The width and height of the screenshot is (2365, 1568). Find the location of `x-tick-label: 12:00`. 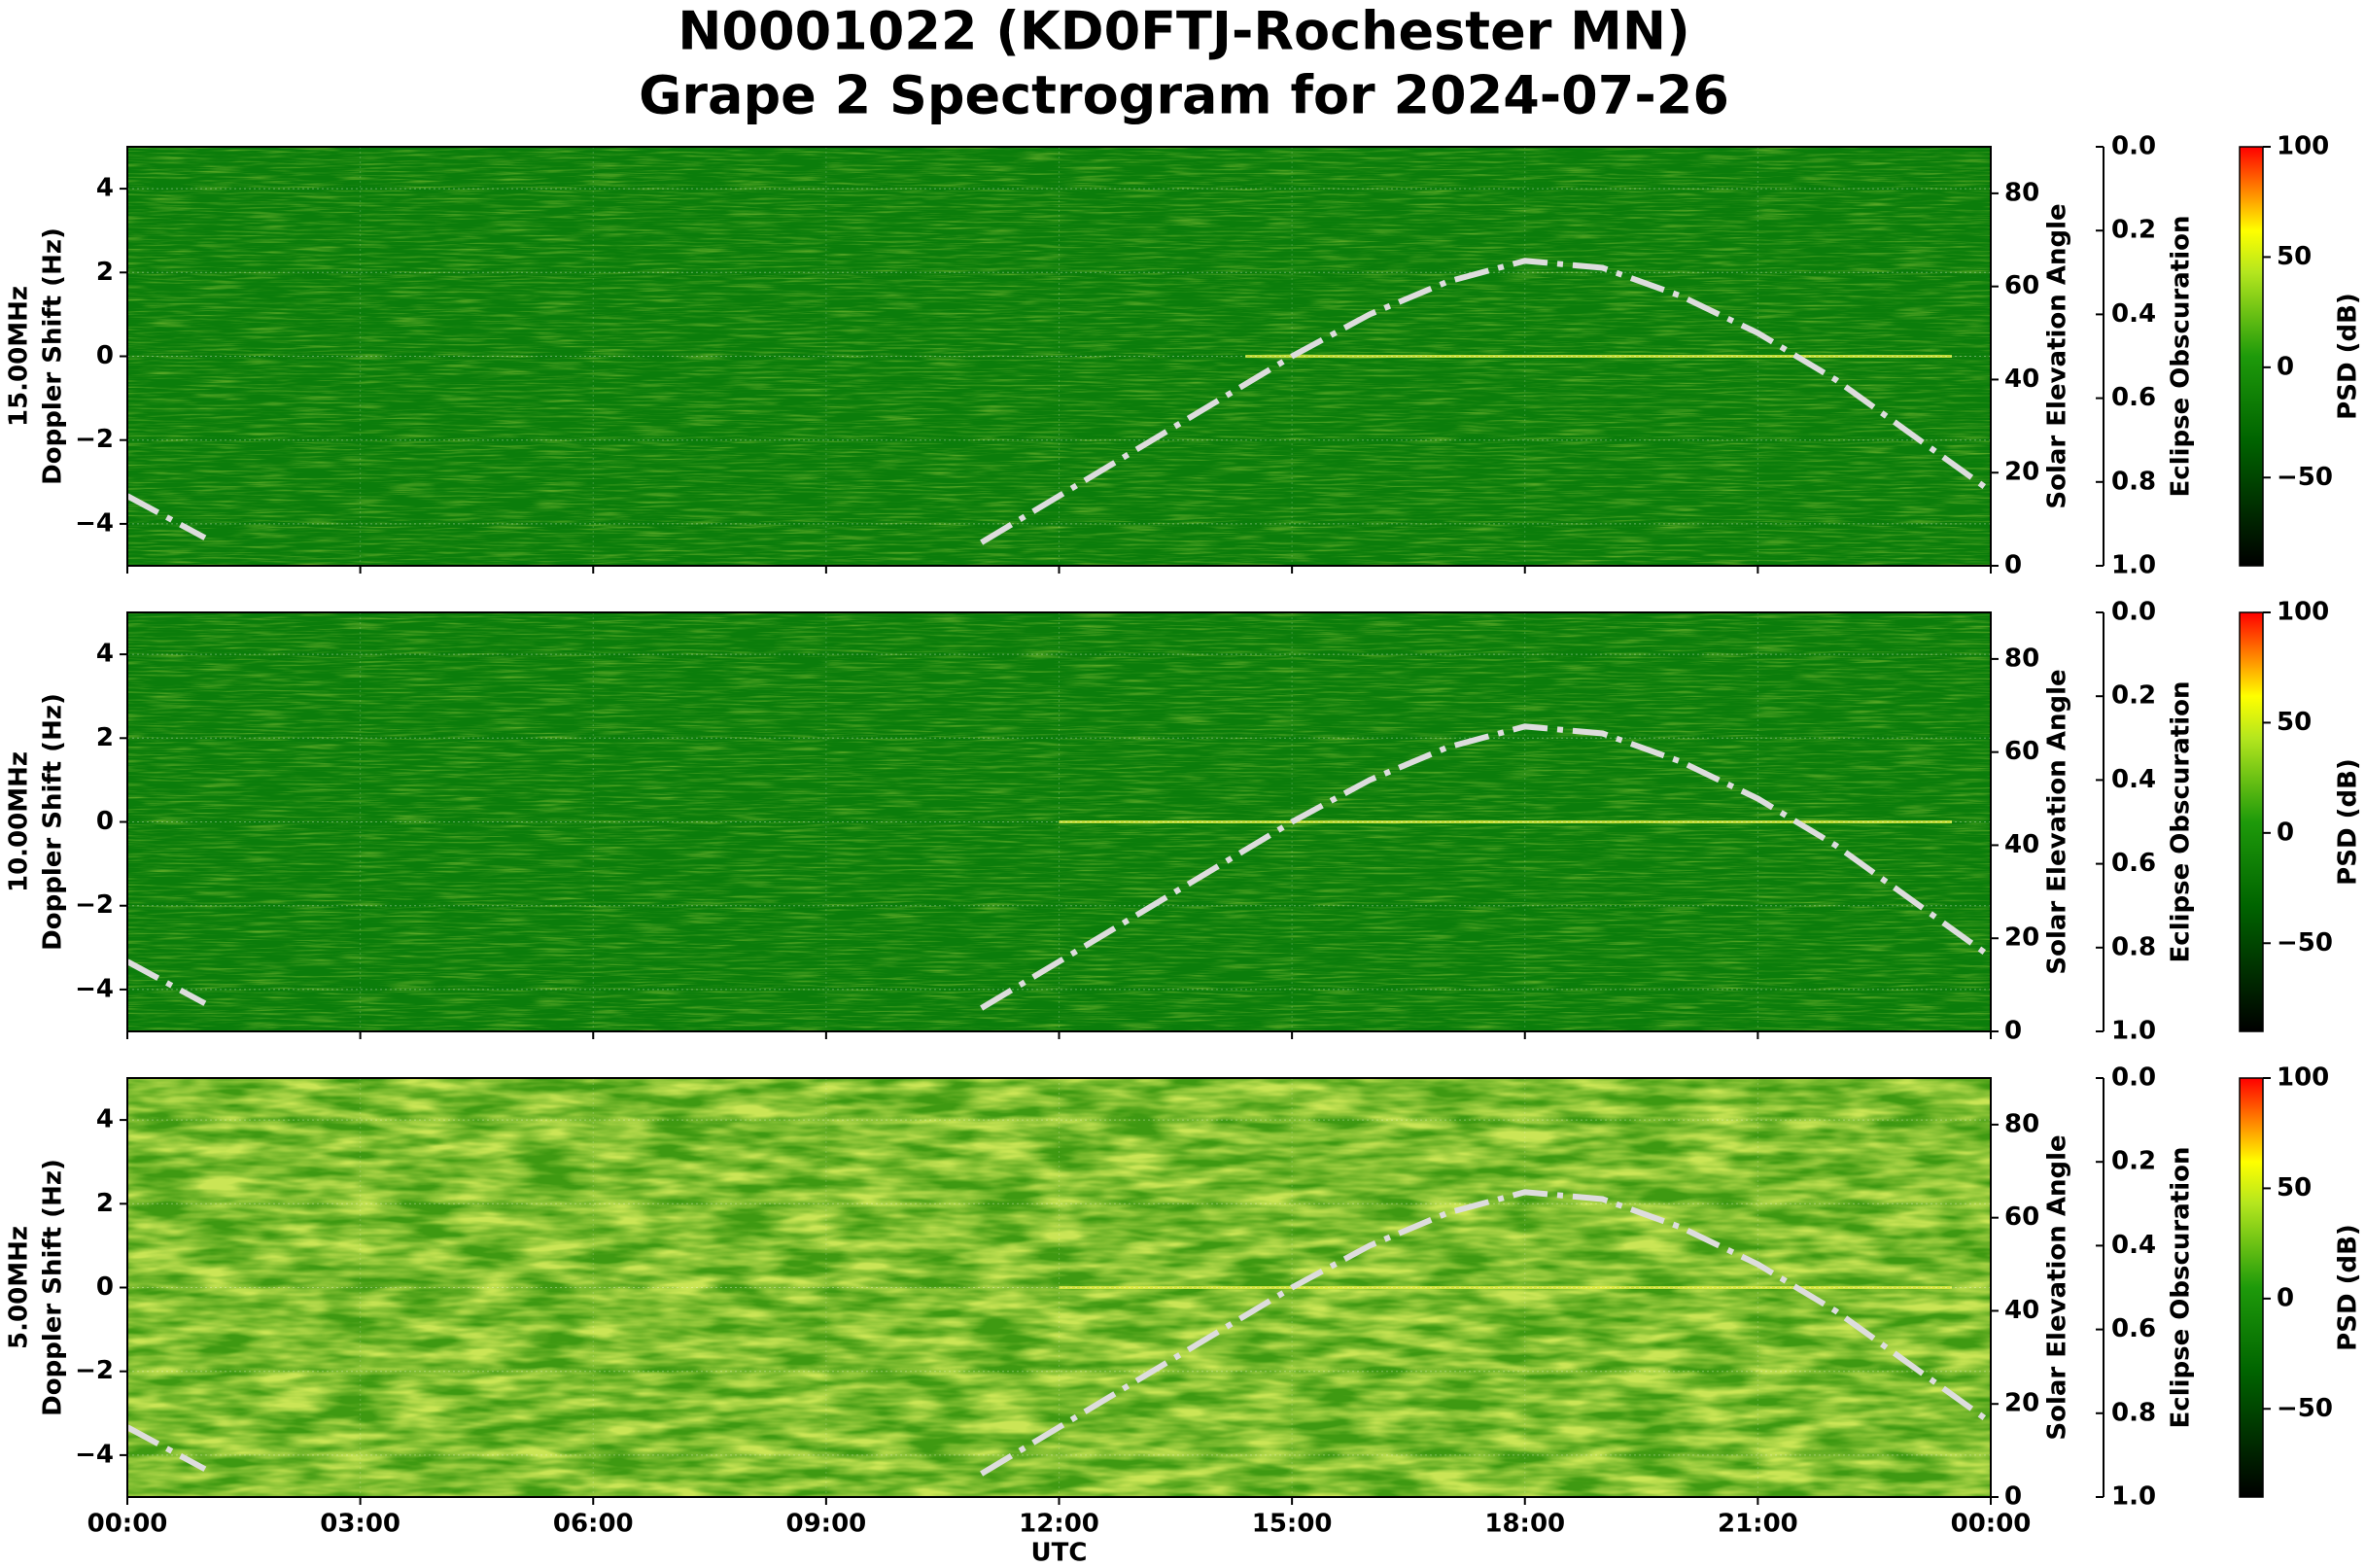

x-tick-label: 12:00 is located at coordinates (1059, 1524).